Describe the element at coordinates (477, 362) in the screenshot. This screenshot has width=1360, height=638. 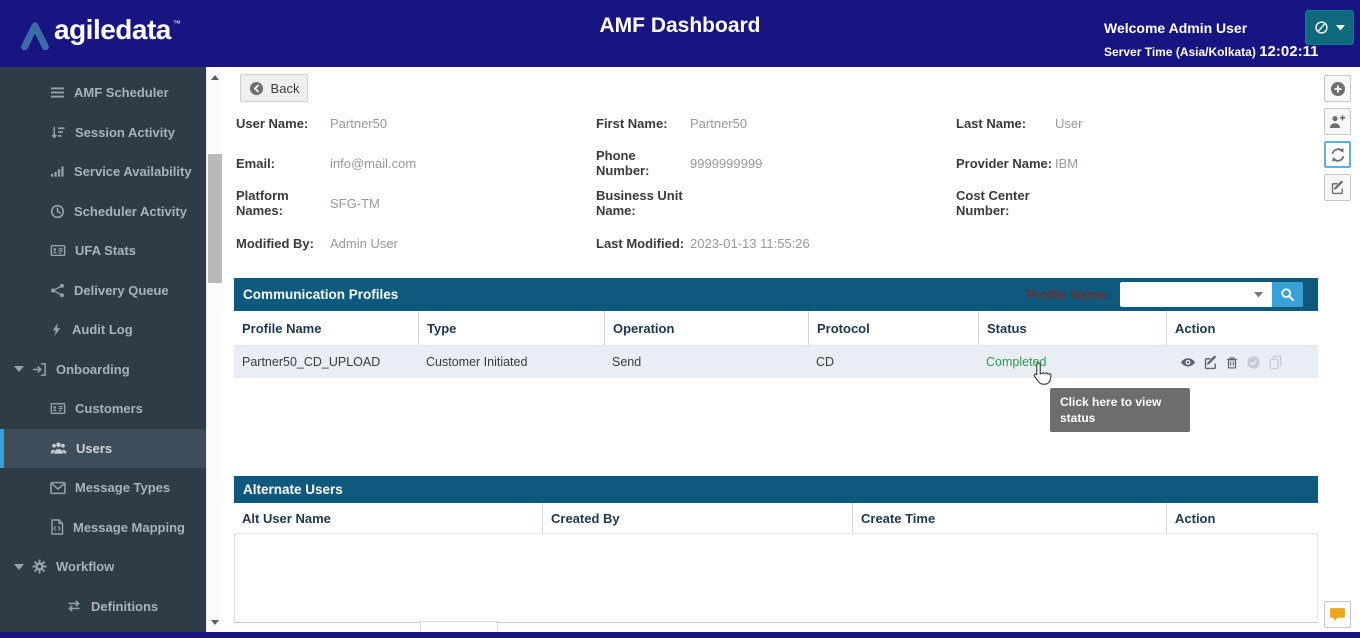
I see `cell-type: Customer Initiated` at that location.